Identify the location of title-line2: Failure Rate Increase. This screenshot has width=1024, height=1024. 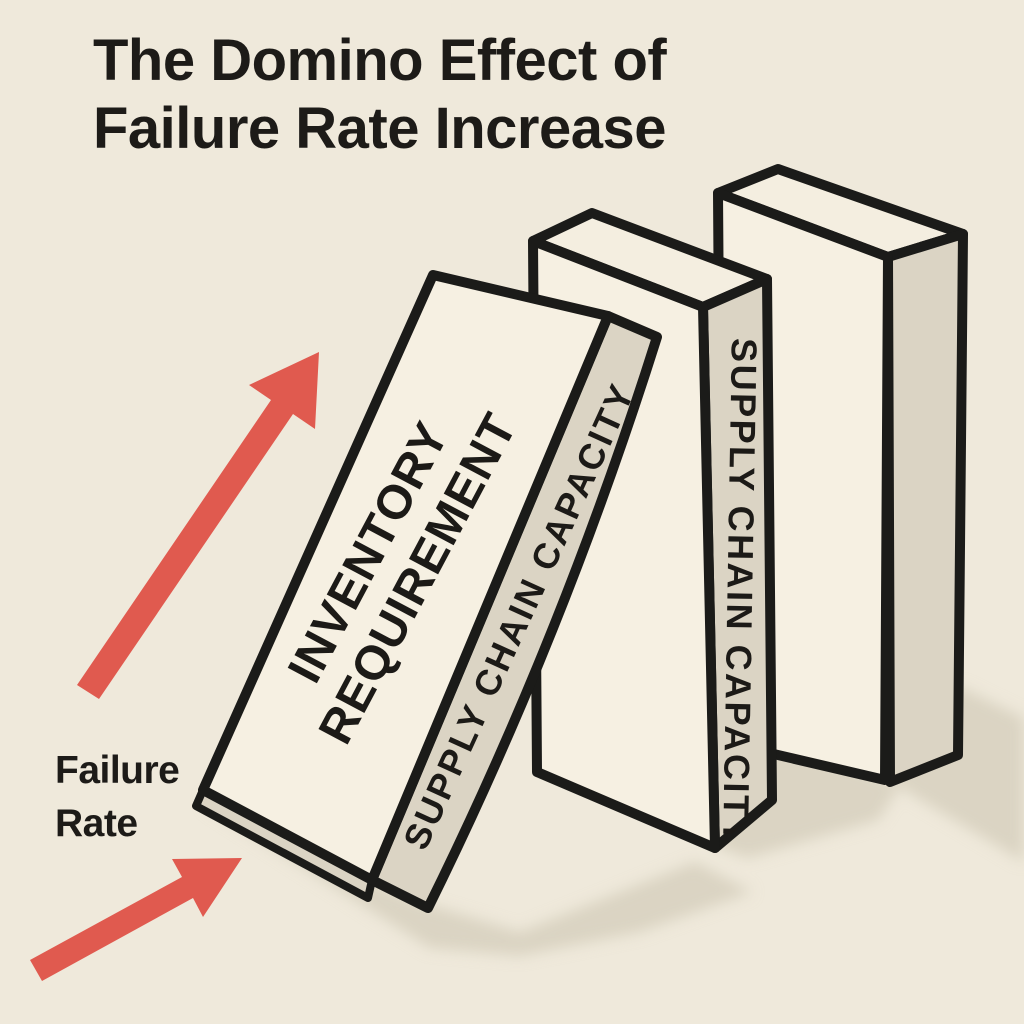
(379, 128).